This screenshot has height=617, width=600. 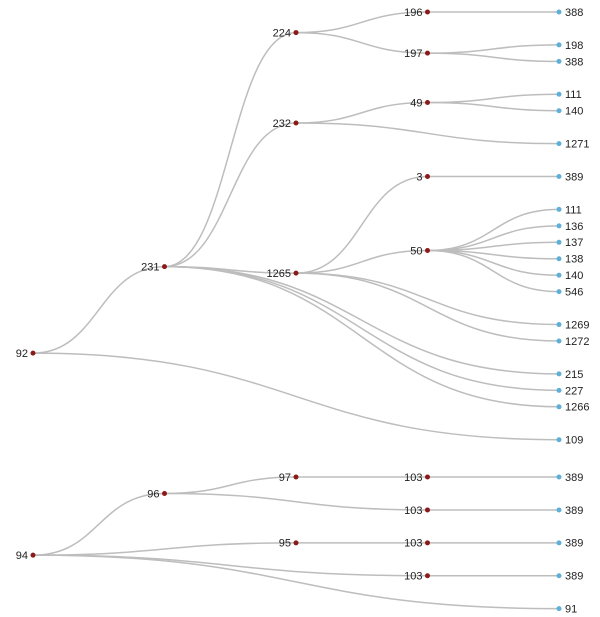 I want to click on node-label: 49, so click(x=416, y=103).